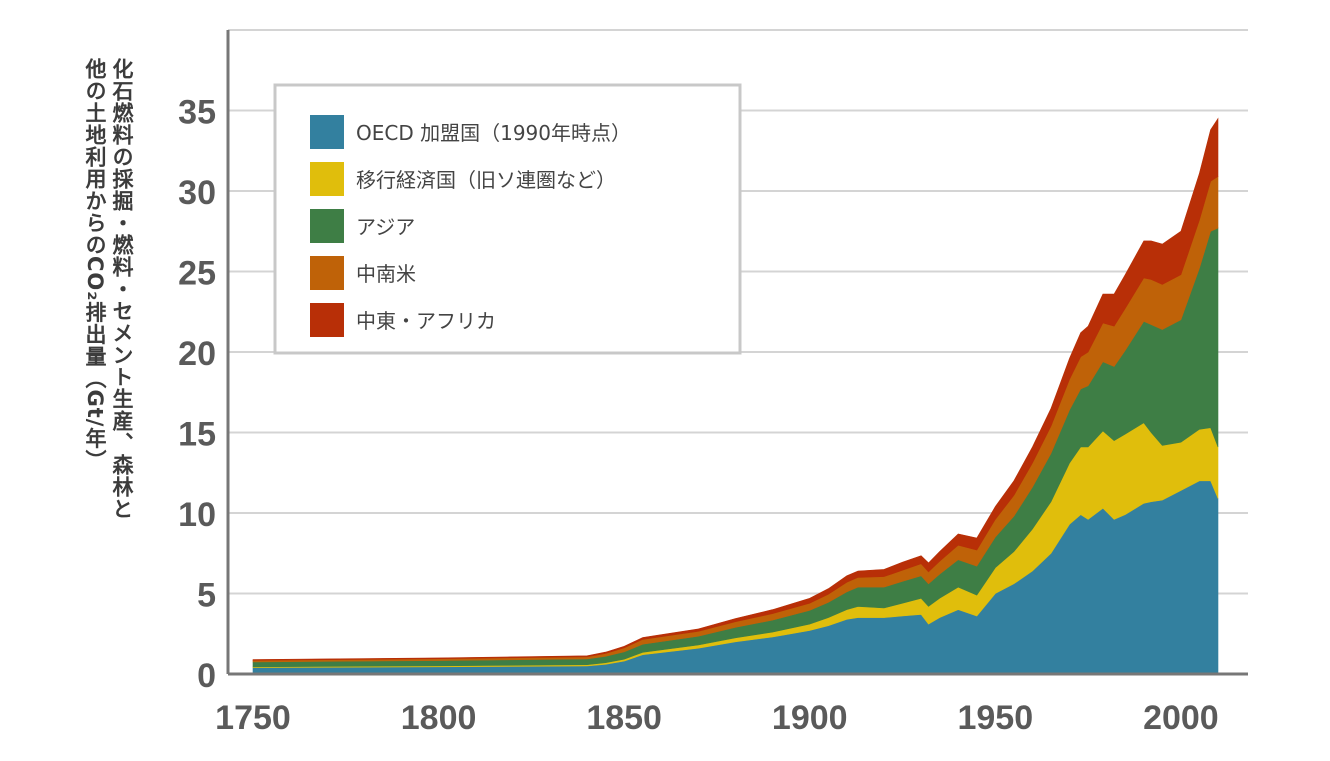  What do you see at coordinates (206, 676) in the screenshot?
I see `y-tick-label: 0` at bounding box center [206, 676].